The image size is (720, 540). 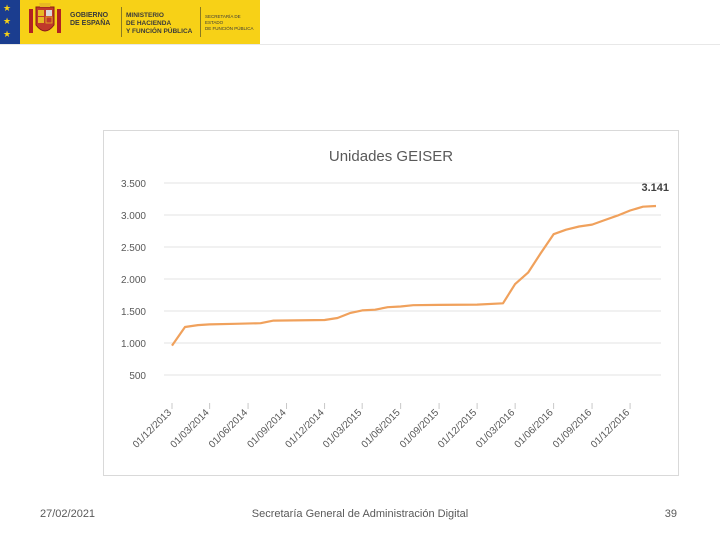 What do you see at coordinates (137, 376) in the screenshot?
I see `y-tick-label: 500` at bounding box center [137, 376].